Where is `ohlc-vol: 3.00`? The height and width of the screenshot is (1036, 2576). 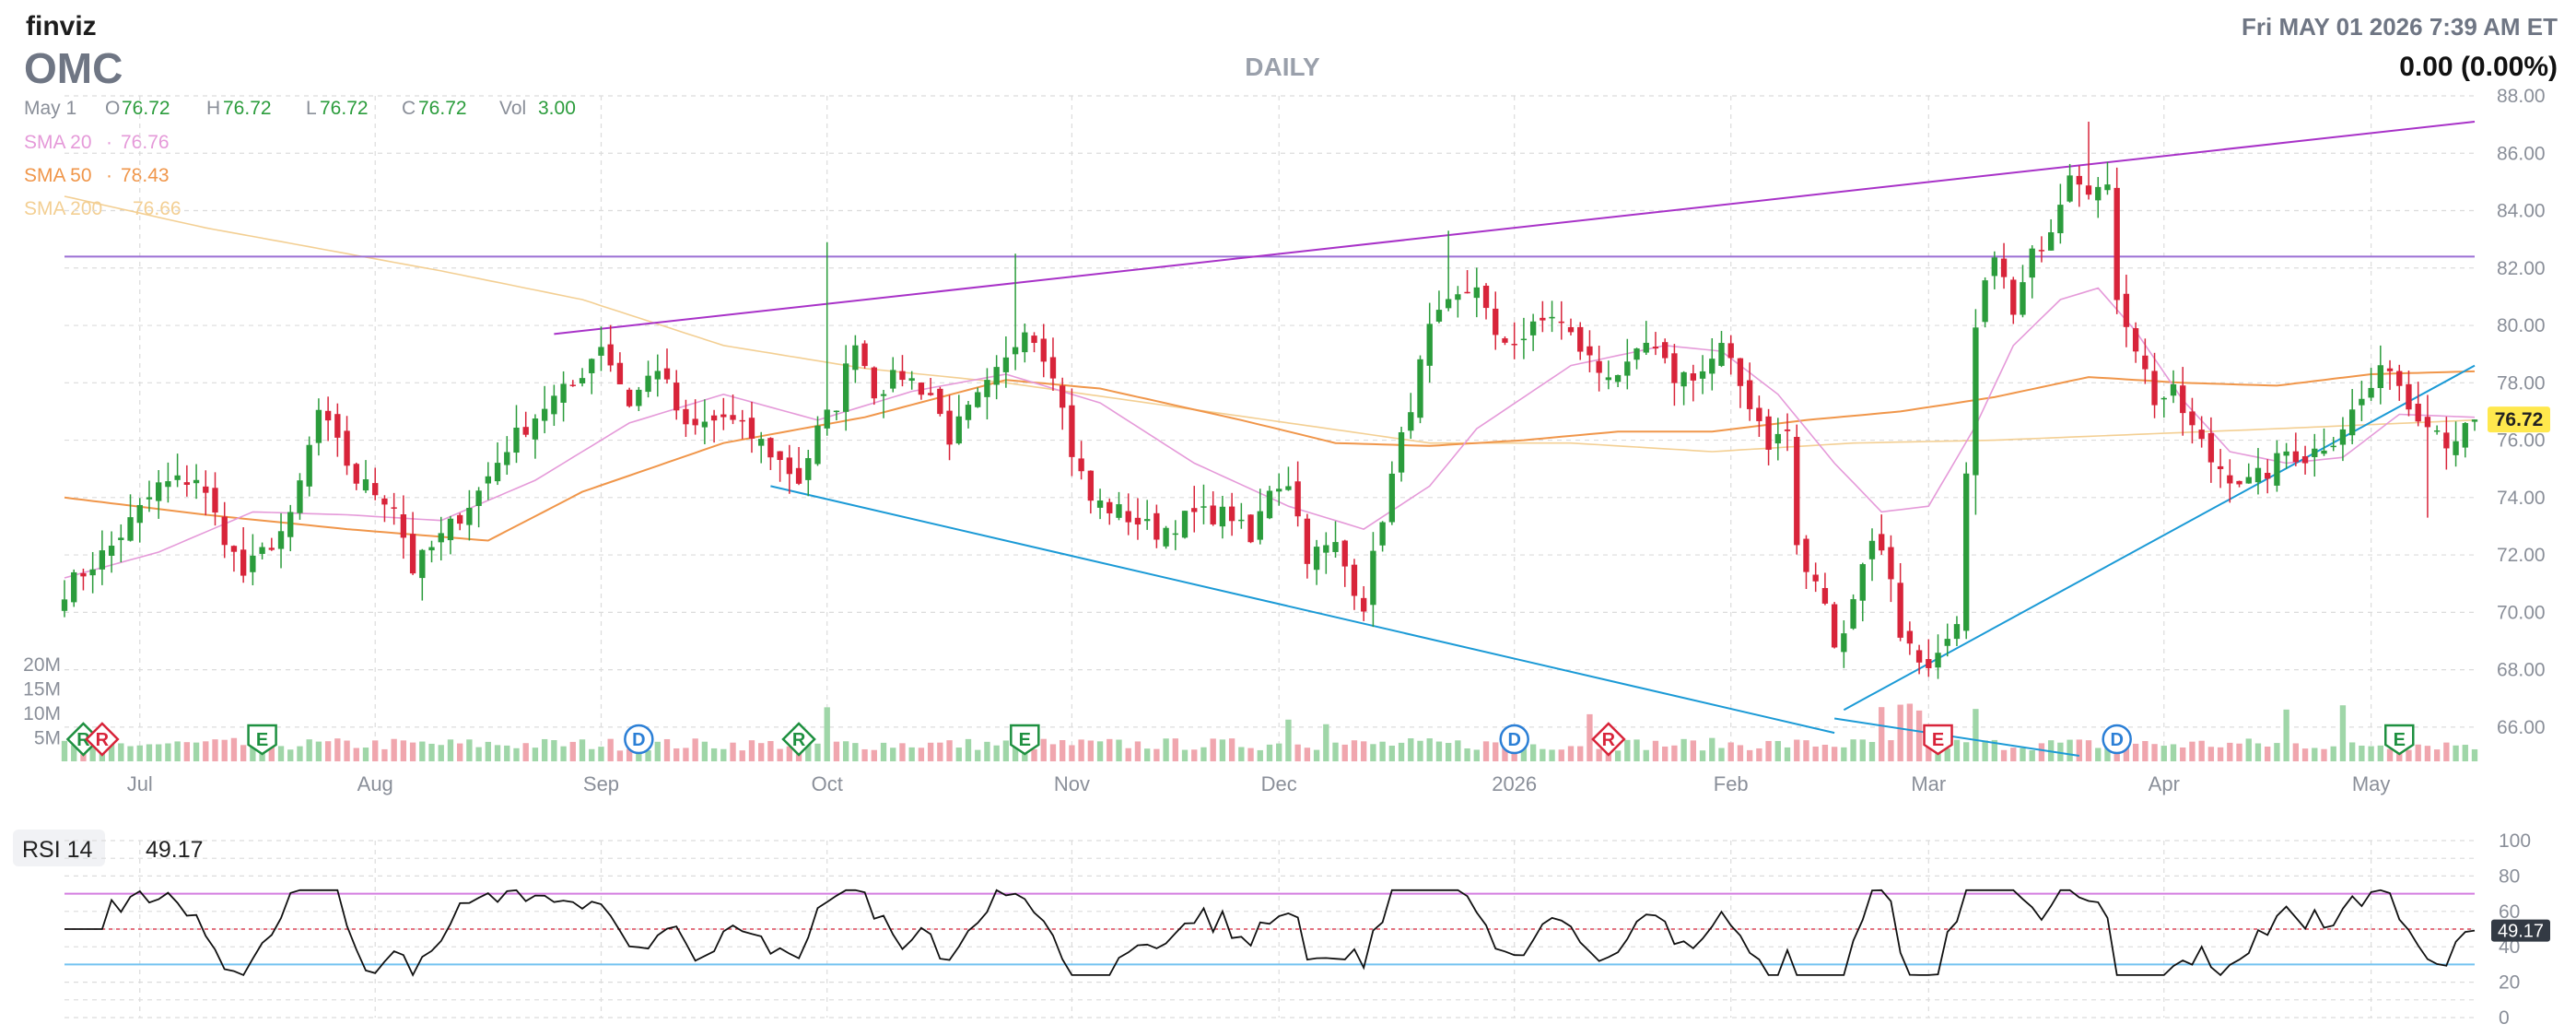
ohlc-vol: 3.00 is located at coordinates (557, 109).